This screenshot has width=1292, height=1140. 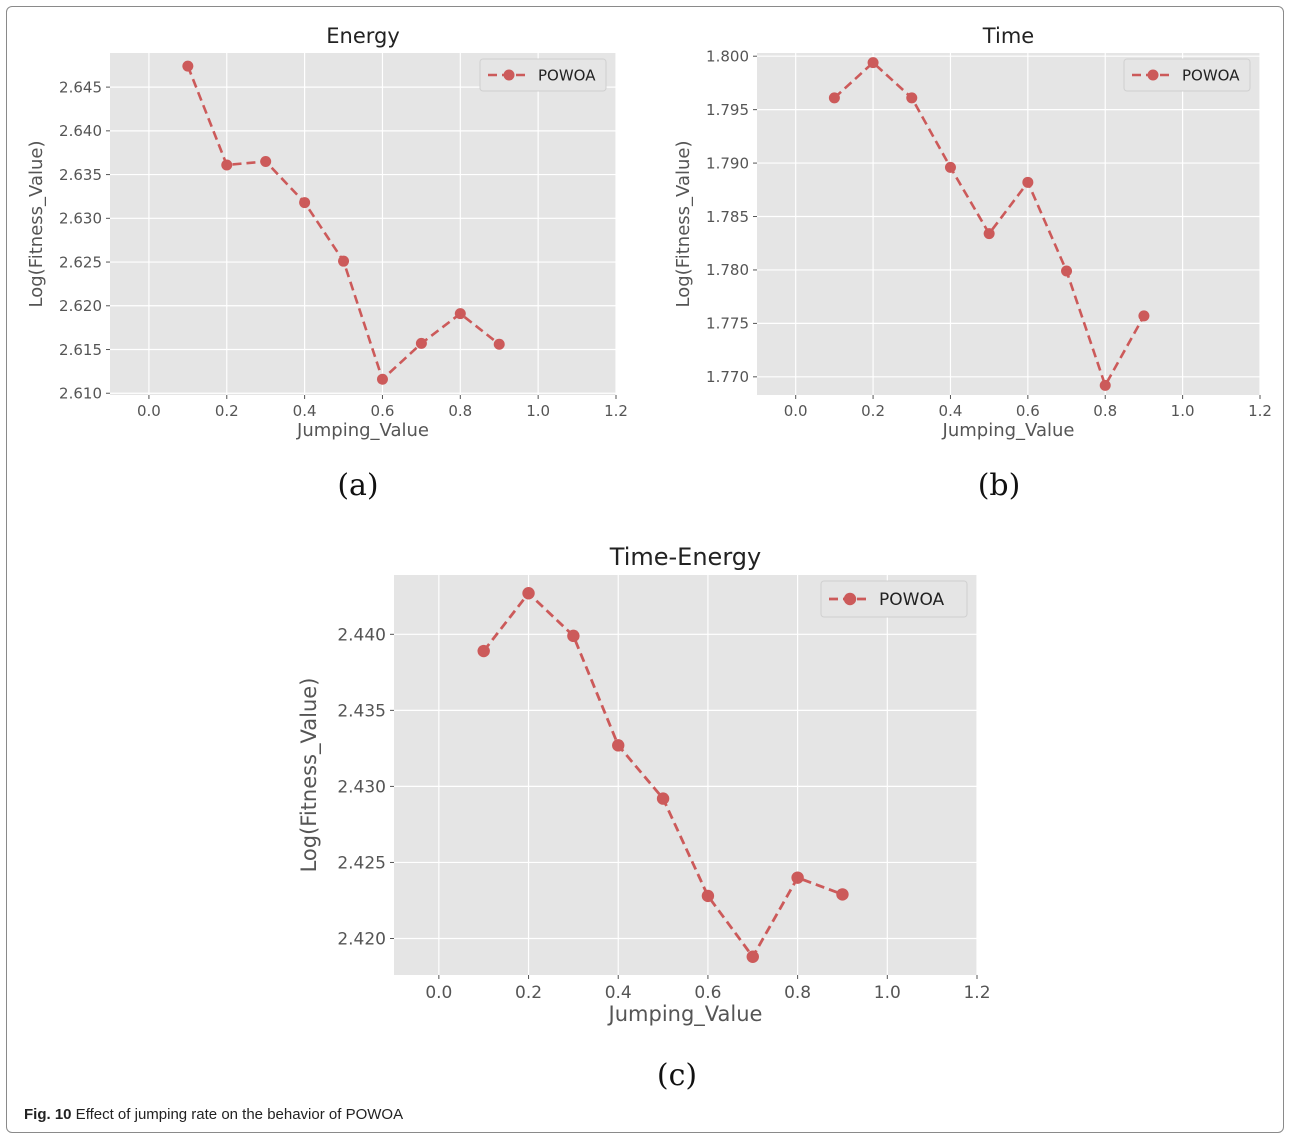 What do you see at coordinates (80, 175) in the screenshot?
I see `y-tick-label: 2.635` at bounding box center [80, 175].